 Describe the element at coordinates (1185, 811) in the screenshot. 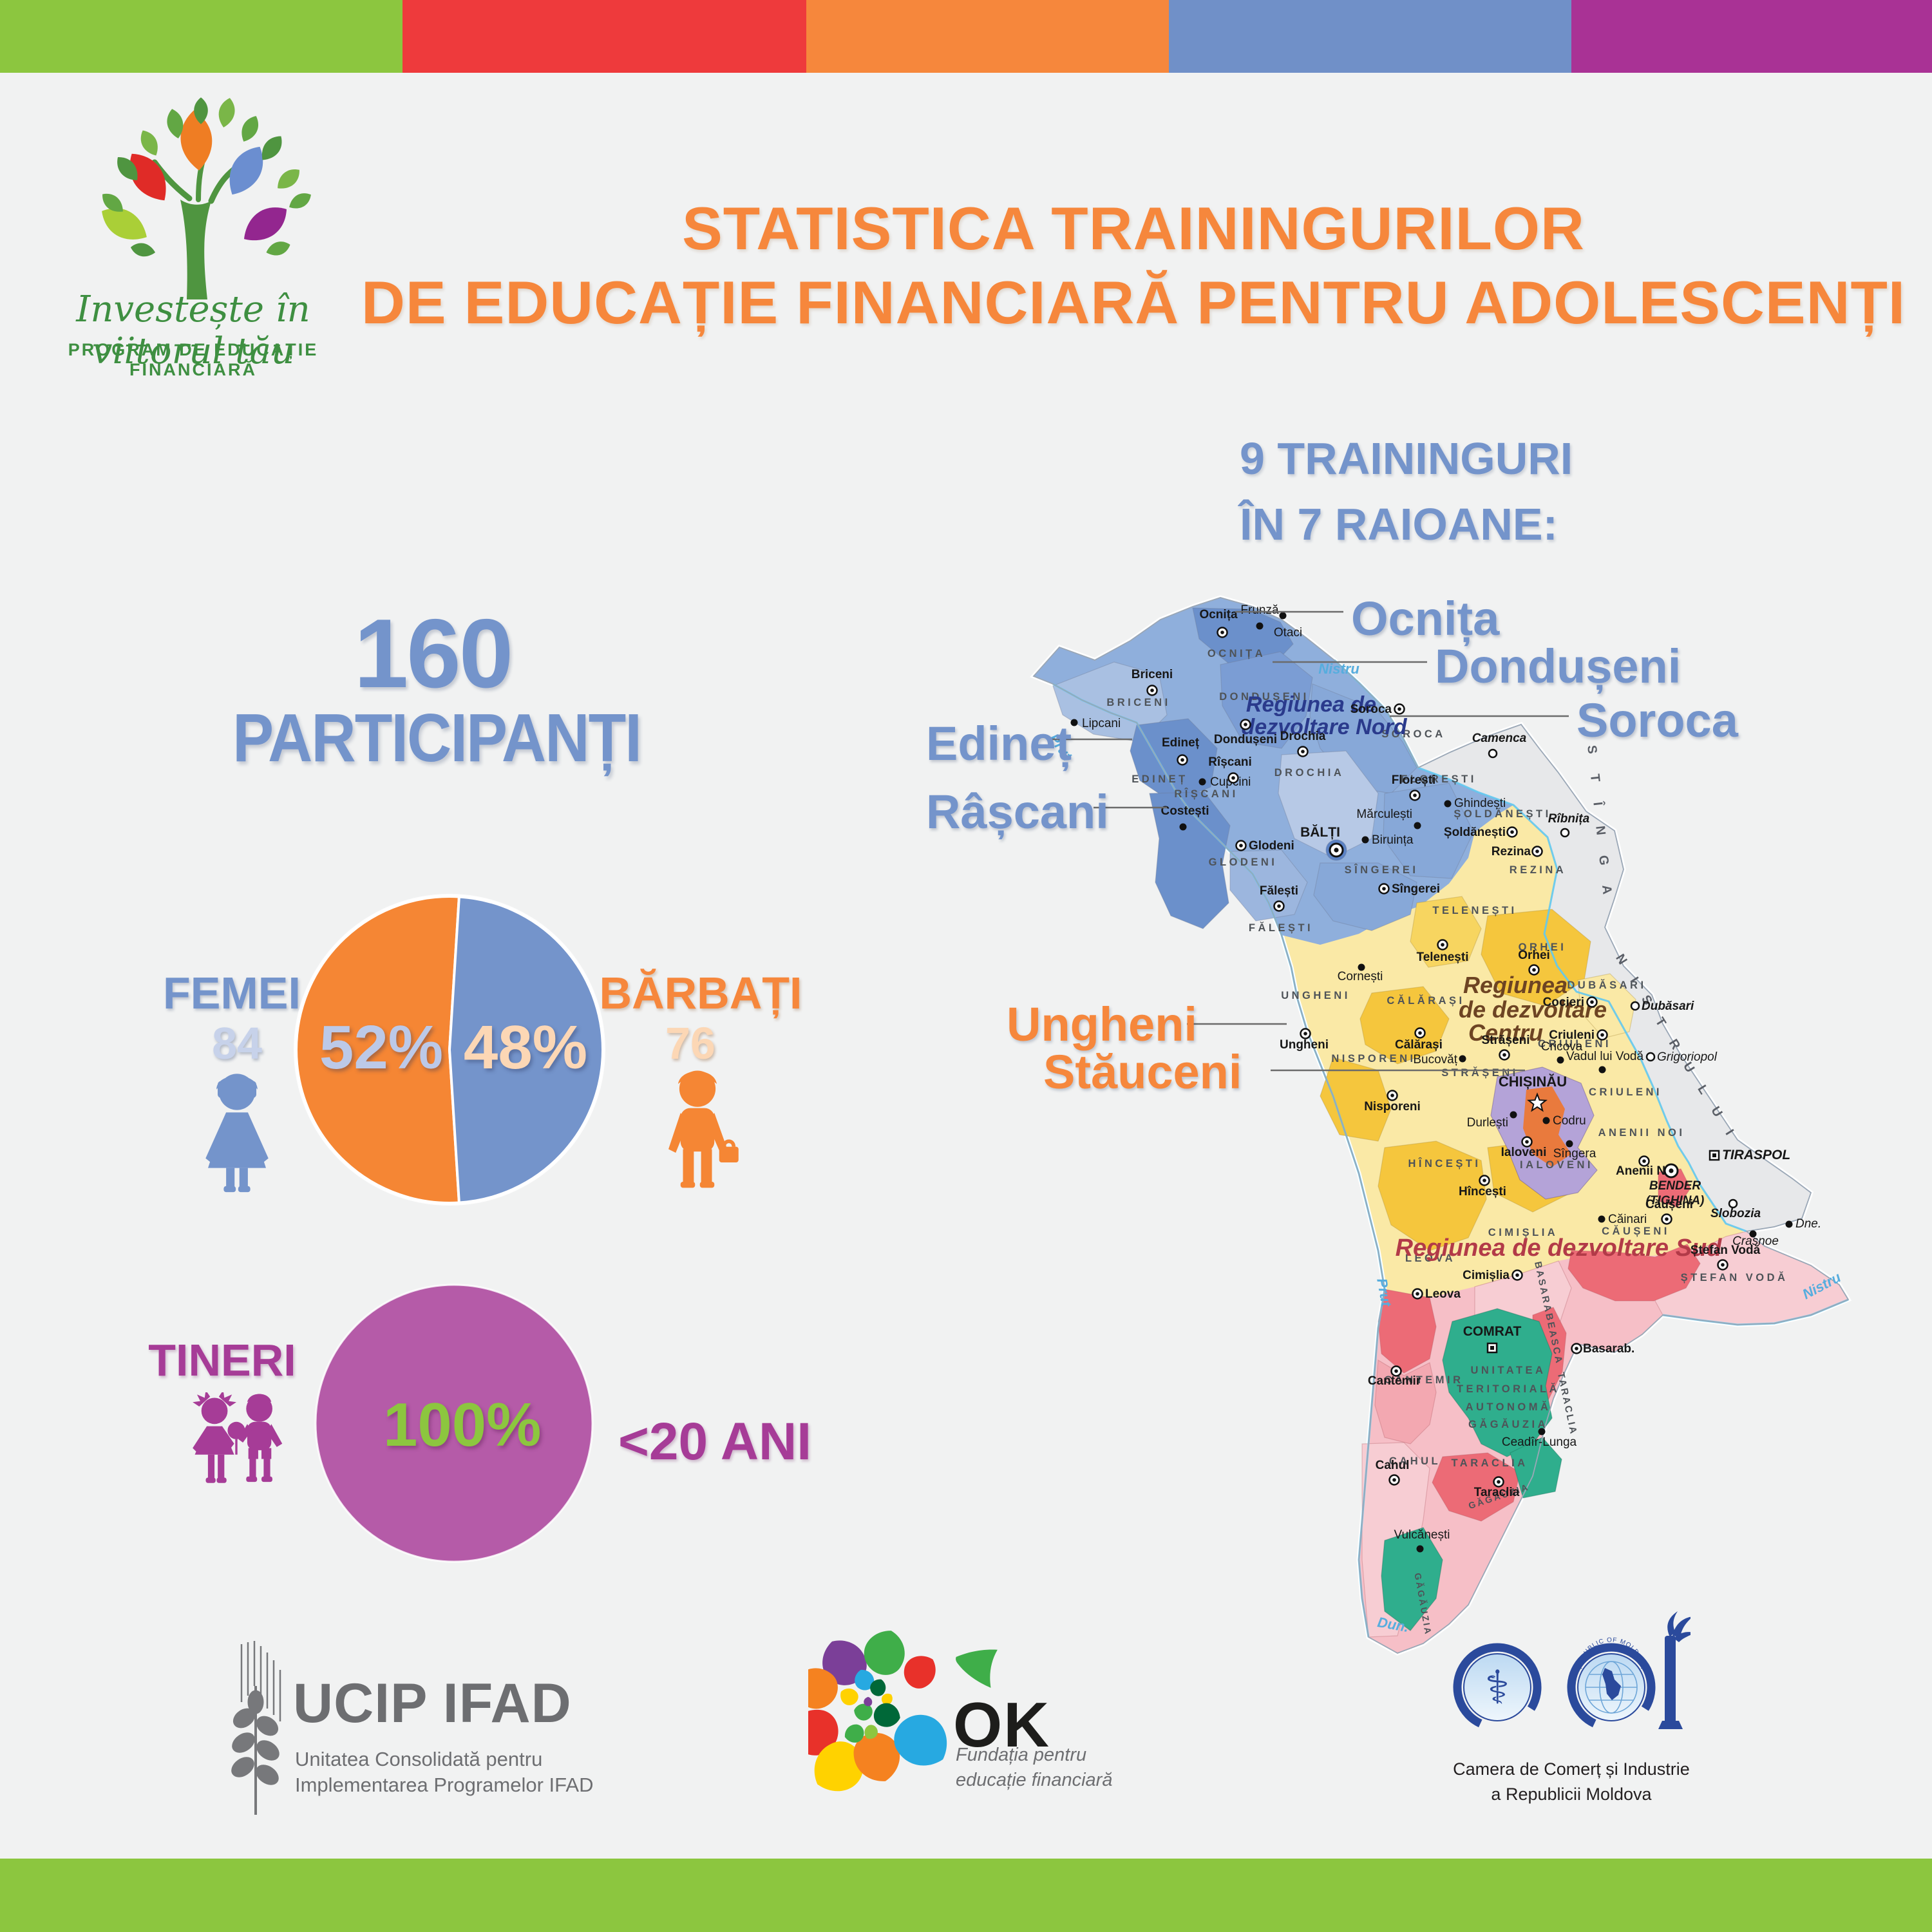

I see `map-city-label: Costești` at that location.